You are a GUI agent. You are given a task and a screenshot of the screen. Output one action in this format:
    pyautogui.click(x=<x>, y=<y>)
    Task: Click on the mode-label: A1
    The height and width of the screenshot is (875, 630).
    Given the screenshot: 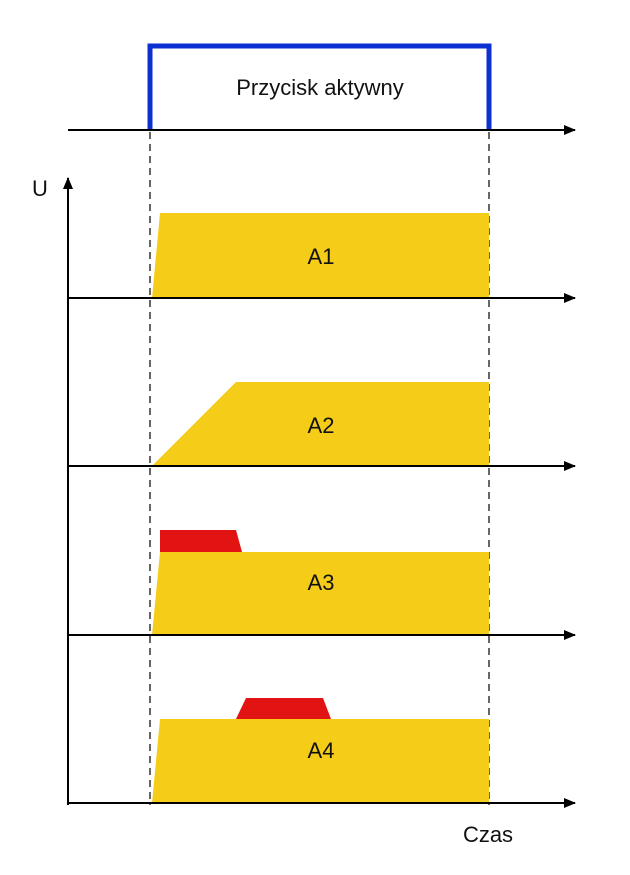 What is the action you would take?
    pyautogui.click(x=321, y=256)
    